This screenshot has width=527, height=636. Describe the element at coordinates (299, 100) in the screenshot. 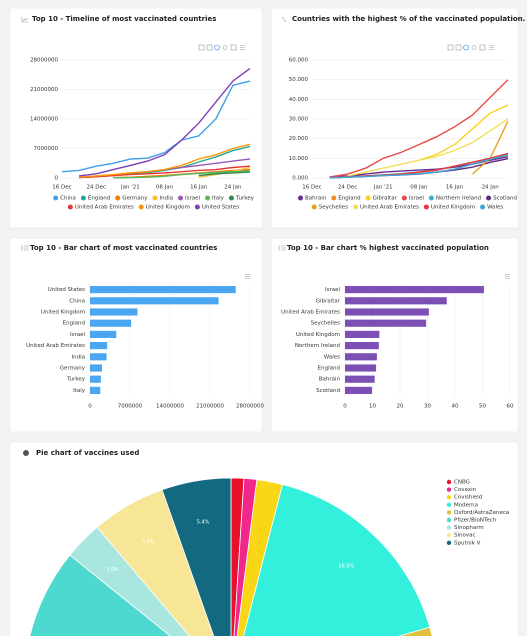

I see `y-tick-label: 40.000` at that location.